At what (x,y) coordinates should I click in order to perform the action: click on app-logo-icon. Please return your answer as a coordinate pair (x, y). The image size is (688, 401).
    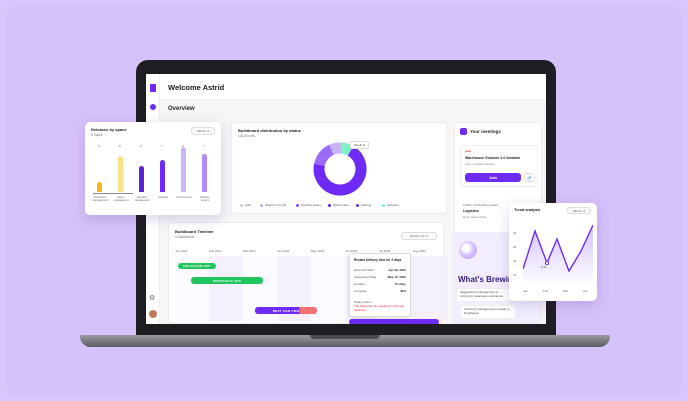
    Looking at the image, I should click on (153, 88).